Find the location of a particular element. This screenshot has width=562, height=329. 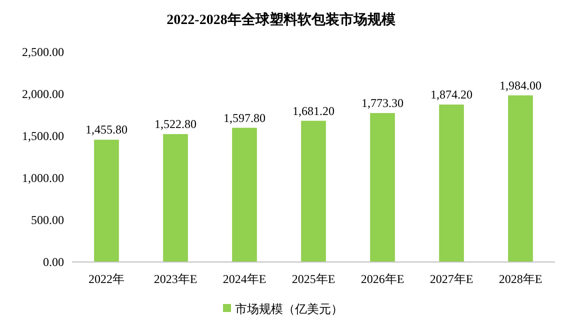

data-label: 1,874.20 is located at coordinates (451, 95).